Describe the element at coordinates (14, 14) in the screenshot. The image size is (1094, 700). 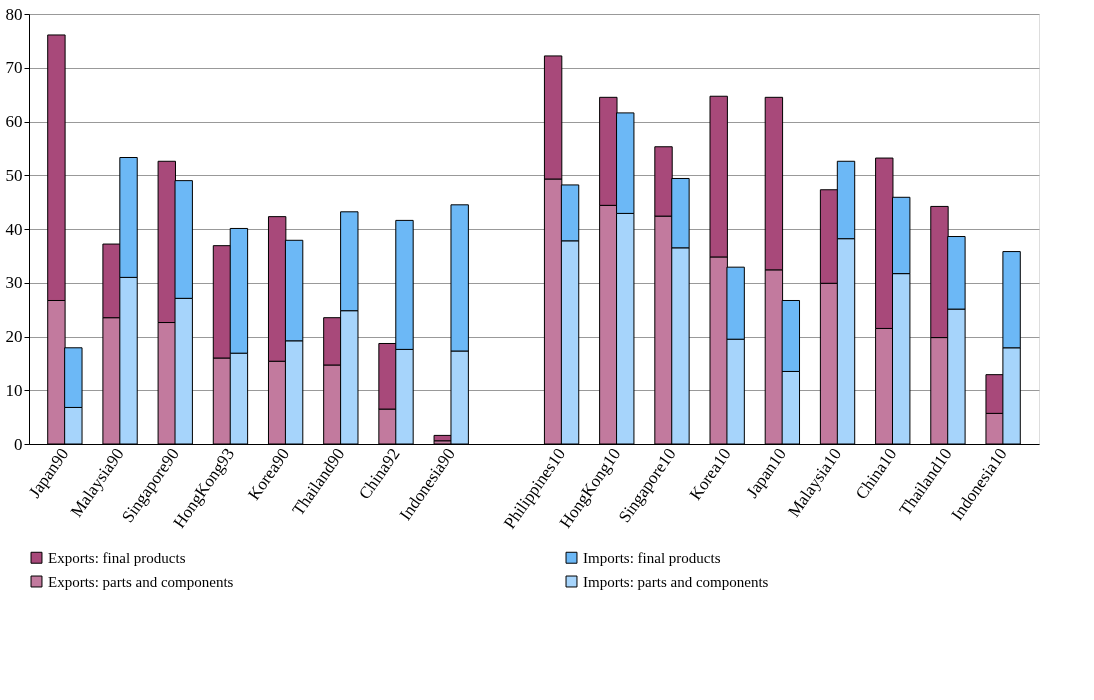
I see `y-tick-label: 80` at that location.